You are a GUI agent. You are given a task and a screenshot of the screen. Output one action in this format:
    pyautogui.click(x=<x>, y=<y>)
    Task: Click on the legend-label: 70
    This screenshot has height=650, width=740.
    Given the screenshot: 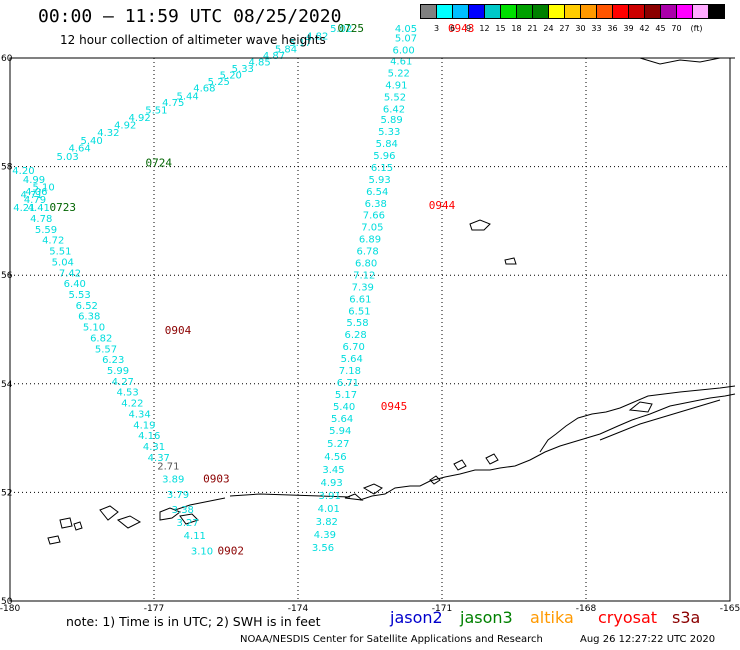 What is the action you would take?
    pyautogui.click(x=676, y=28)
    